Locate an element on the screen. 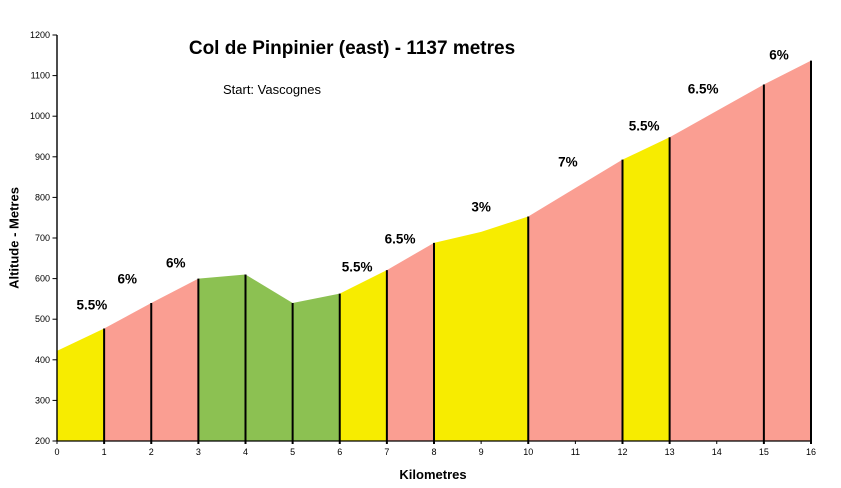 The width and height of the screenshot is (841, 488). x-tick-label-2: 2 is located at coordinates (151, 452).